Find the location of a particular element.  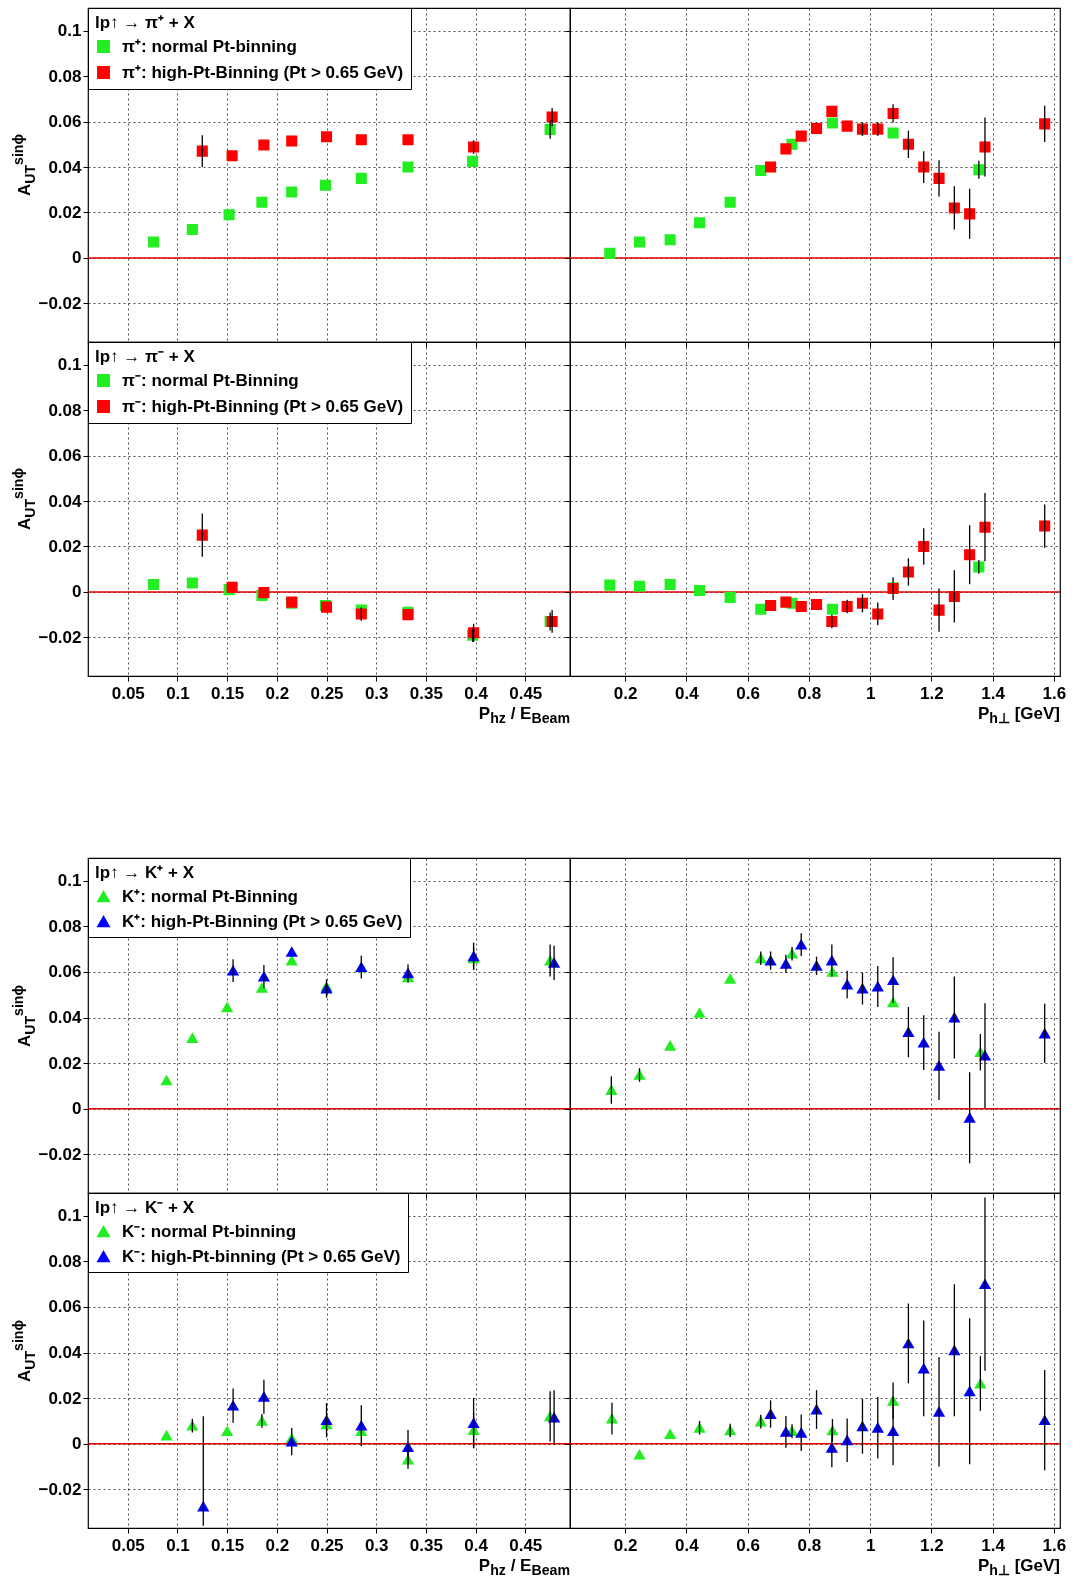

legend-label: K⁻: normal Pt-binning is located at coordinates (209, 1231).